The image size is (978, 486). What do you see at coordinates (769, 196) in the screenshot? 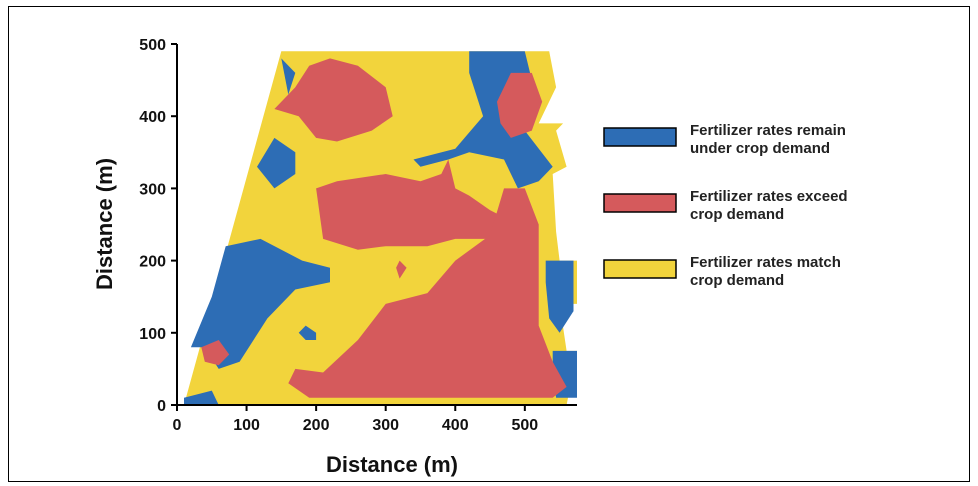
I see `legend-label-exceed: Fertilizer rates exceed` at bounding box center [769, 196].